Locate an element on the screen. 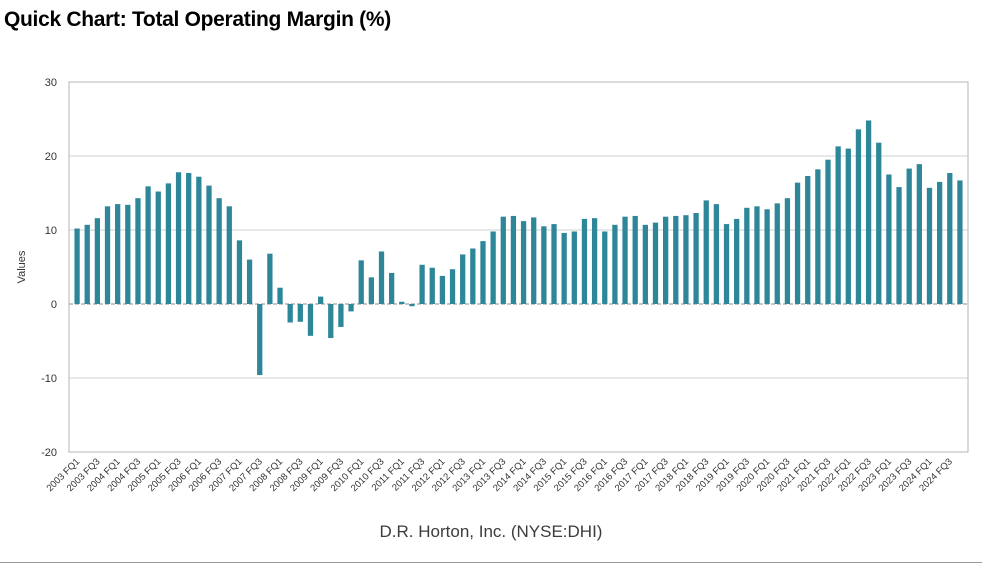  source-caption: D.R. Horton, Inc. (NYSE:DHI) is located at coordinates (491, 531).